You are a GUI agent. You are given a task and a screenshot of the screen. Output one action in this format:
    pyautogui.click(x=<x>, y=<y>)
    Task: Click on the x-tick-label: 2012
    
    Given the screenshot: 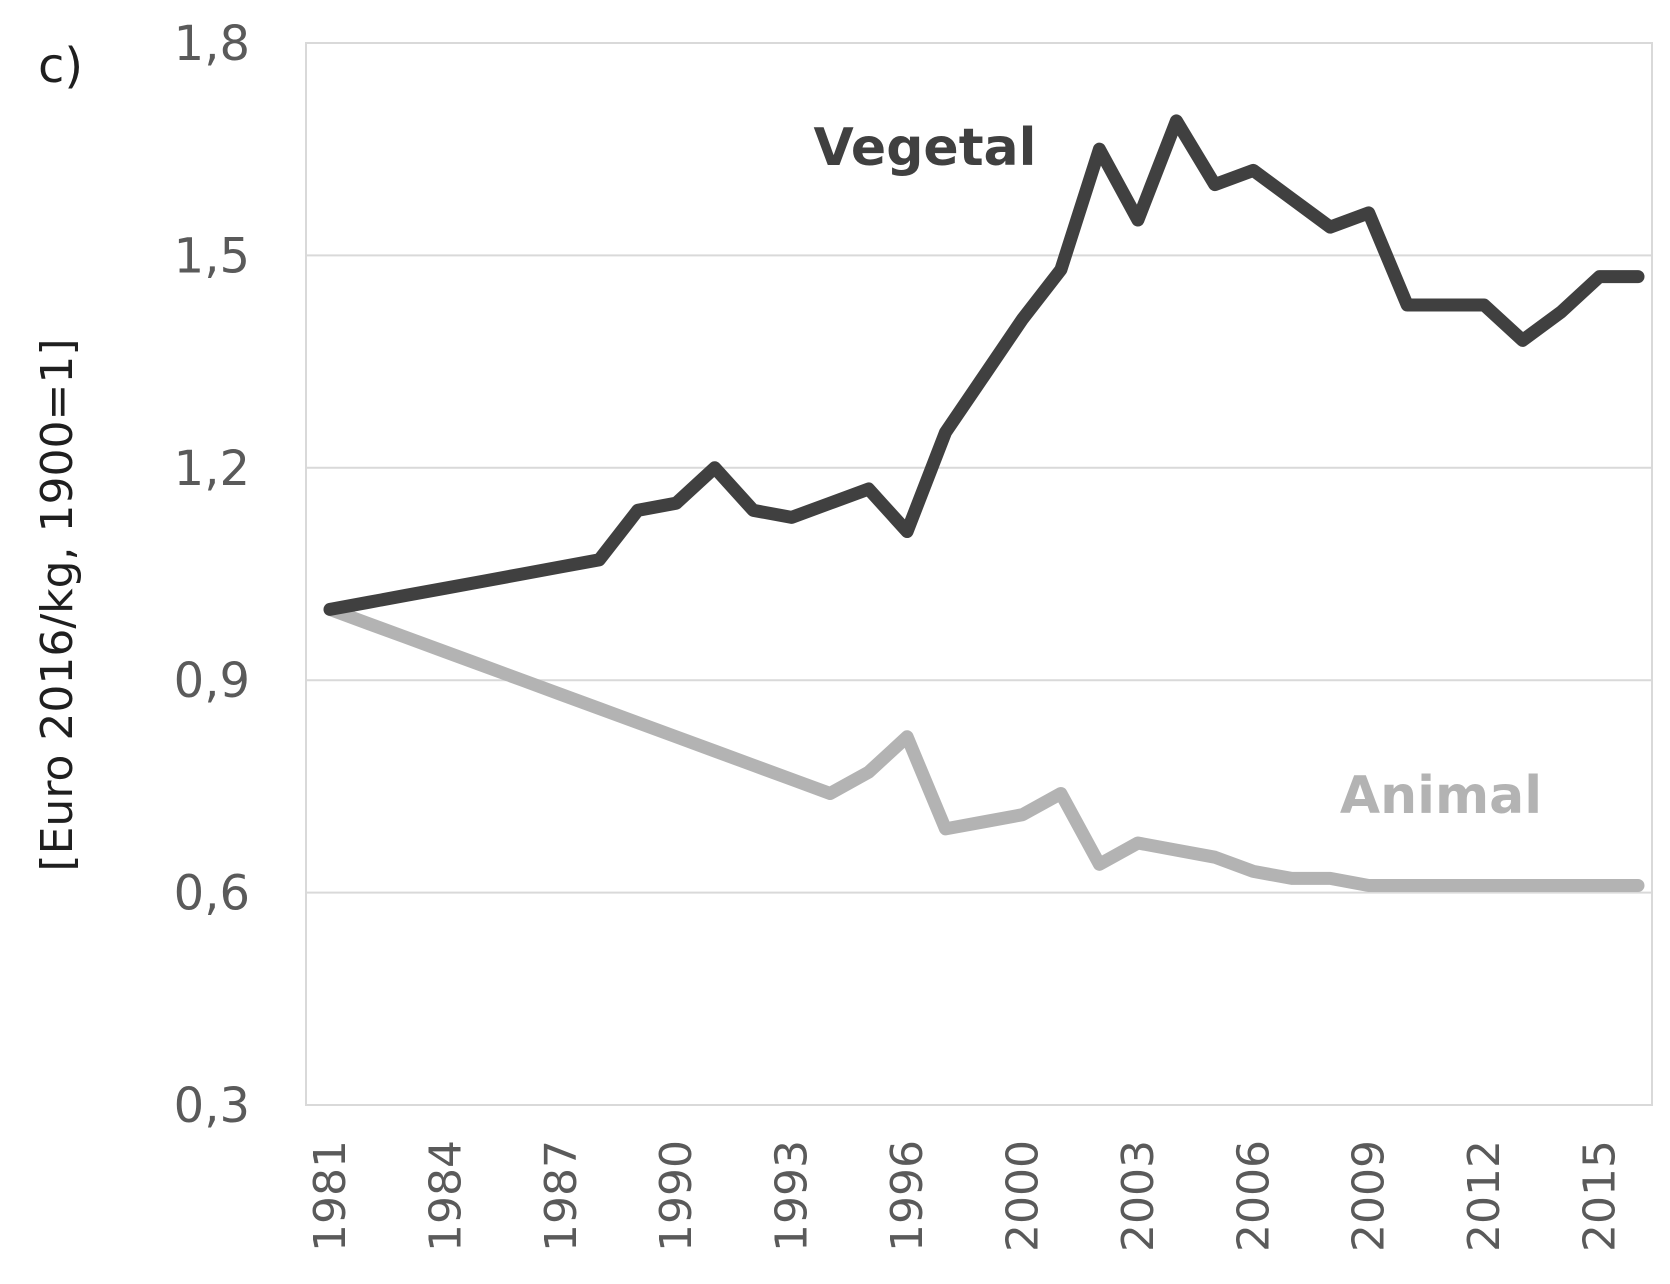 What is the action you would take?
    pyautogui.click(x=1484, y=1196)
    